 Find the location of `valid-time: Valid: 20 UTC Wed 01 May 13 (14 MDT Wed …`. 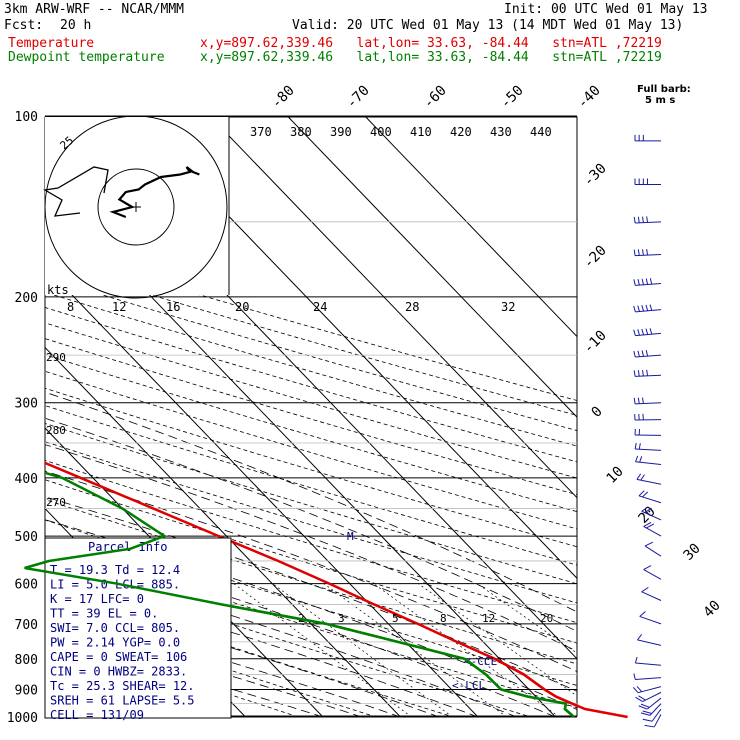

valid-time: Valid: 20 UTC Wed 01 May 13 (14 MDT Wed … is located at coordinates (488, 25).